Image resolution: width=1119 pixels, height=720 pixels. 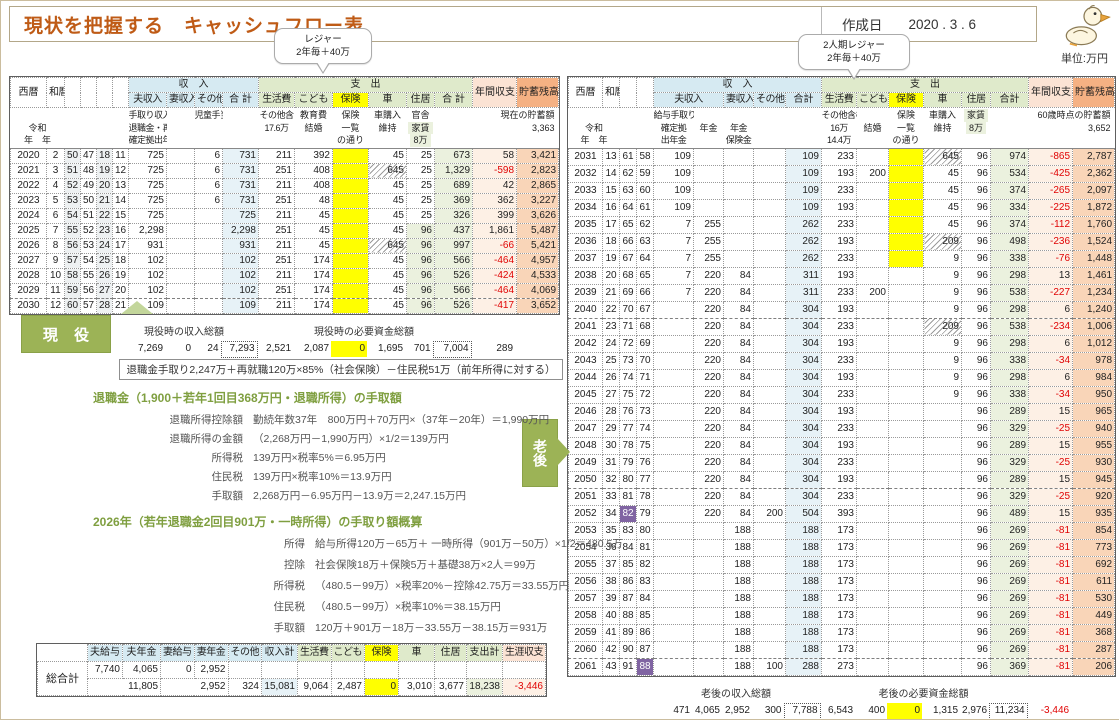 What do you see at coordinates (839, 666) in the screenshot?
I see `table-cell: 273` at bounding box center [839, 666].